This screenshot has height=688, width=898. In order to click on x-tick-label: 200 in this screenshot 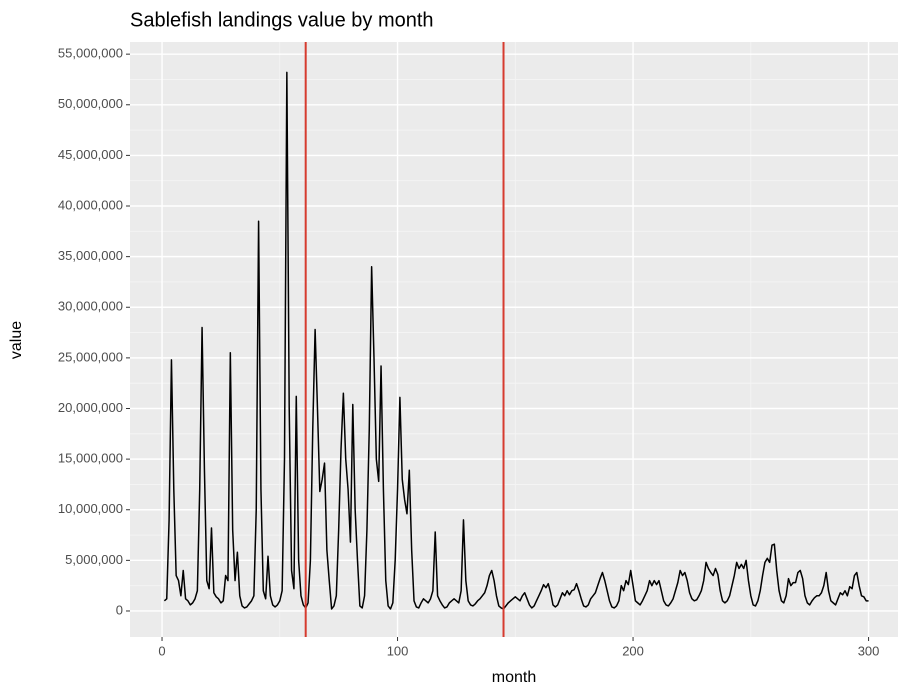, I will do `click(633, 650)`.